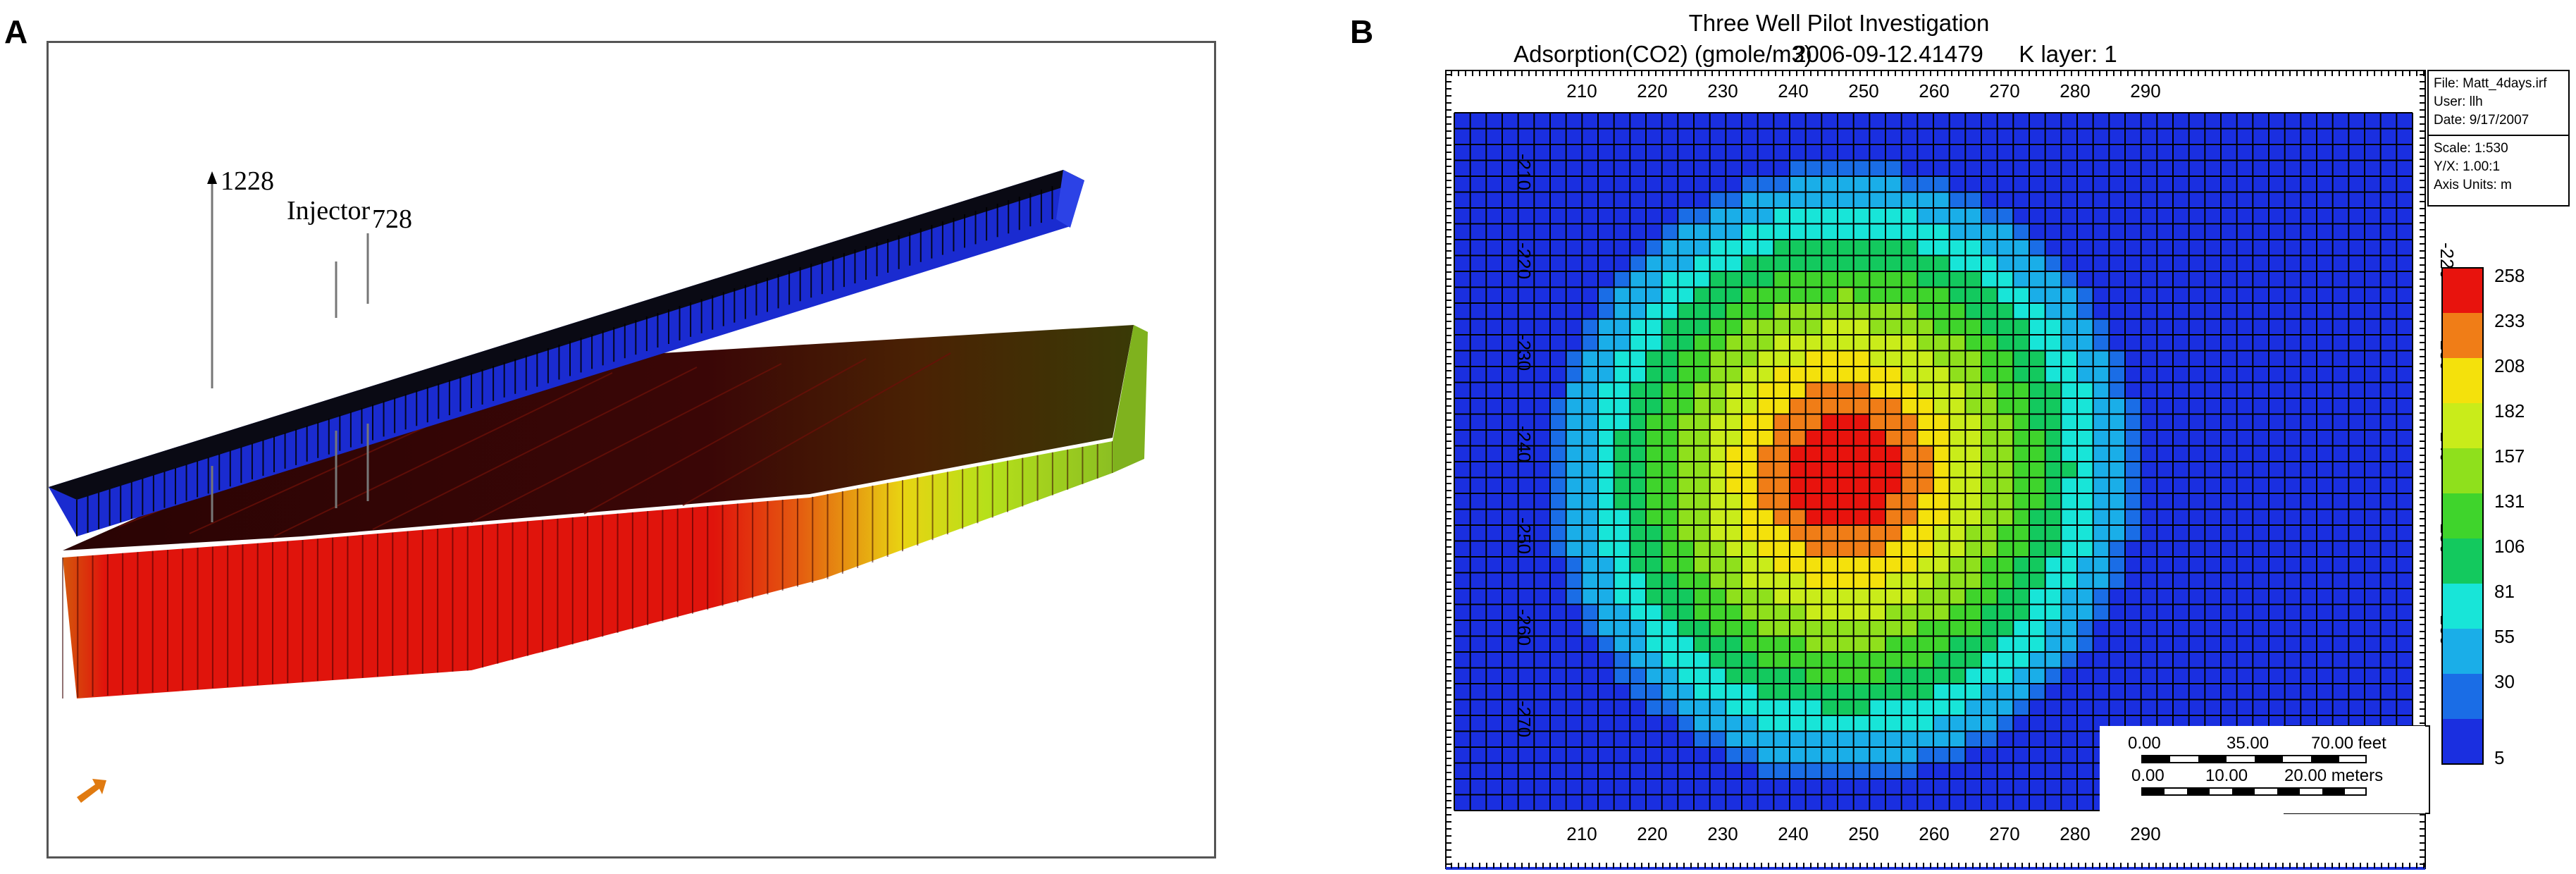 The width and height of the screenshot is (2576, 874). Describe the element at coordinates (1888, 54) in the screenshot. I see `map-subtitle-date: 2006-09-12.41479` at that location.